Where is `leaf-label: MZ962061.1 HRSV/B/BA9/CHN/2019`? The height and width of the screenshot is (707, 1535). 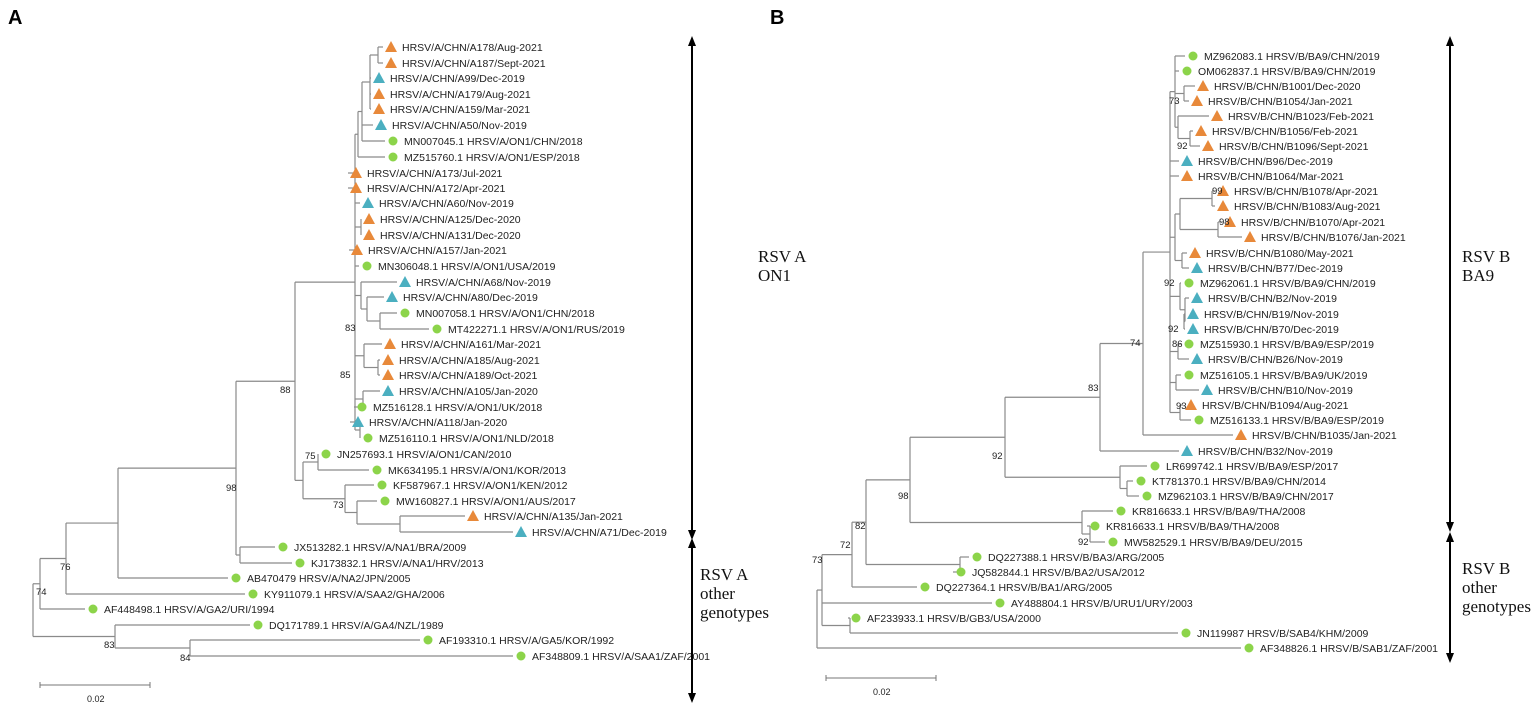
leaf-label: MZ962061.1 HRSV/B/BA9/CHN/2019 is located at coordinates (1288, 284).